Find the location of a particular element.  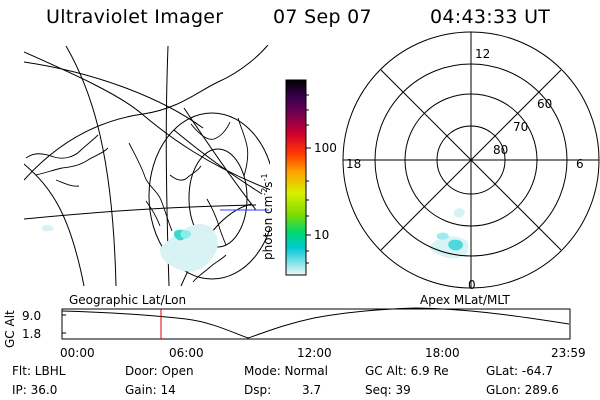

colorbar-unit-label: photon cm-2s-1 is located at coordinates (267, 216).